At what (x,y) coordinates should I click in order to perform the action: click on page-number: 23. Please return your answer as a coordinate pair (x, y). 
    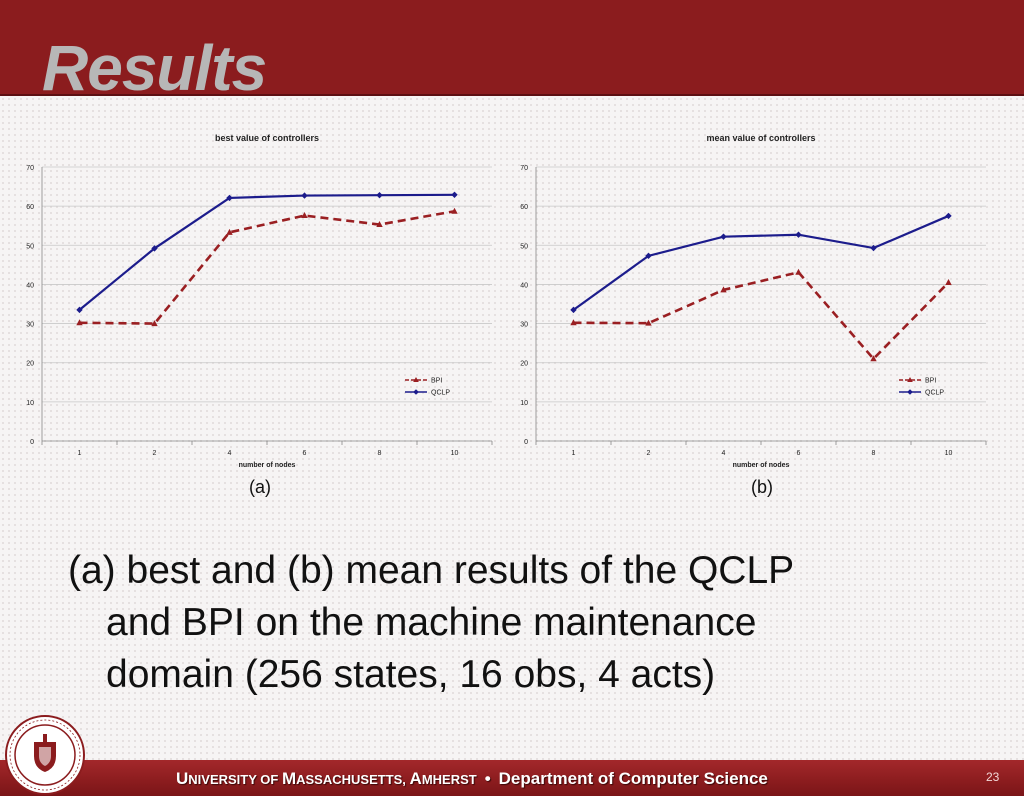
    Looking at the image, I should click on (993, 777).